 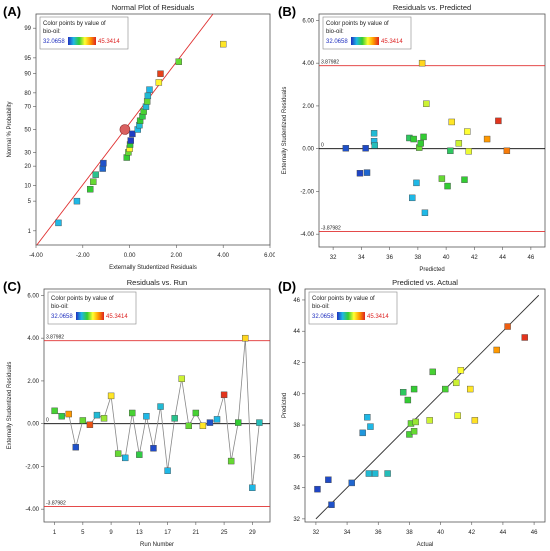 What do you see at coordinates (33, 339) in the screenshot?
I see `y-tick-label: 4.00` at bounding box center [33, 339].